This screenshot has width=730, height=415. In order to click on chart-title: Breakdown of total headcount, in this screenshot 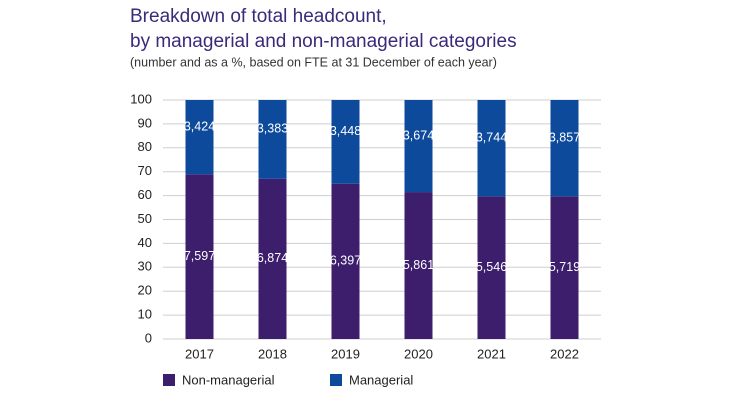, I will do `click(258, 16)`.